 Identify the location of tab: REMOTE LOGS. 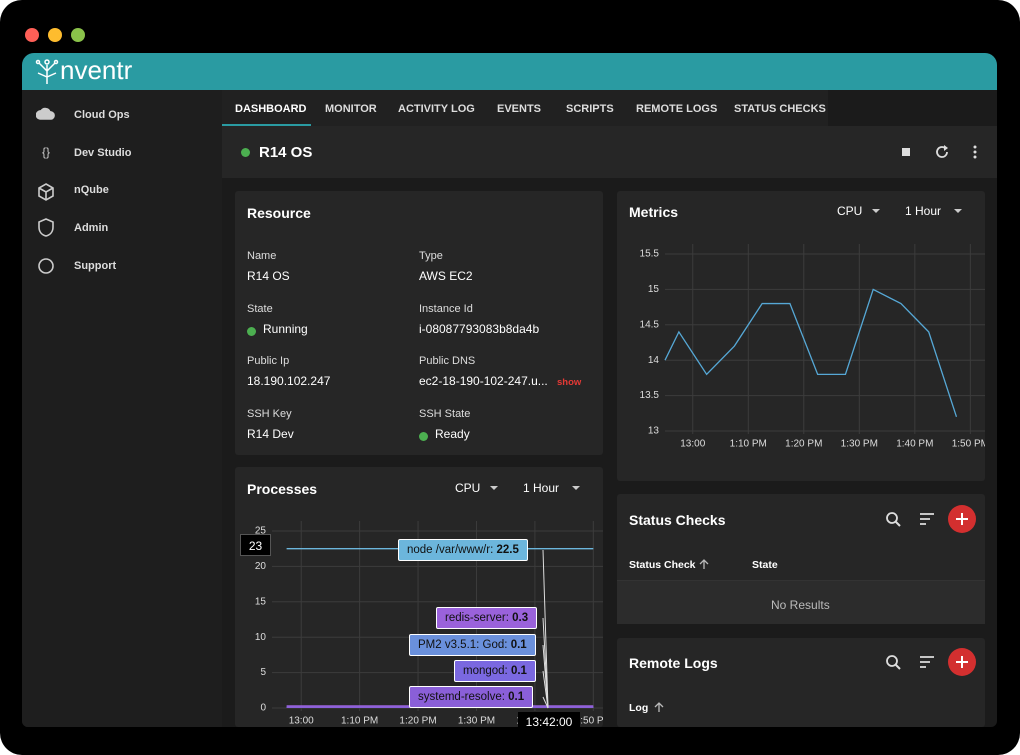
(677, 109).